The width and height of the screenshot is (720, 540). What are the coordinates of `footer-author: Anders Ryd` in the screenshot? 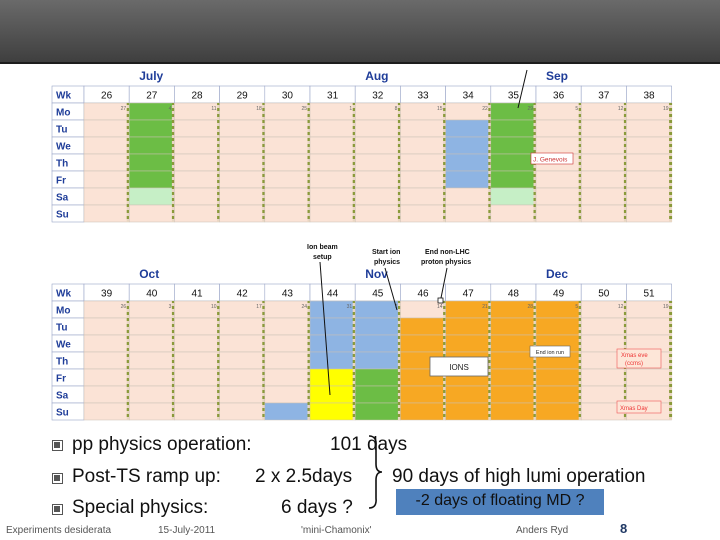 It's located at (542, 530).